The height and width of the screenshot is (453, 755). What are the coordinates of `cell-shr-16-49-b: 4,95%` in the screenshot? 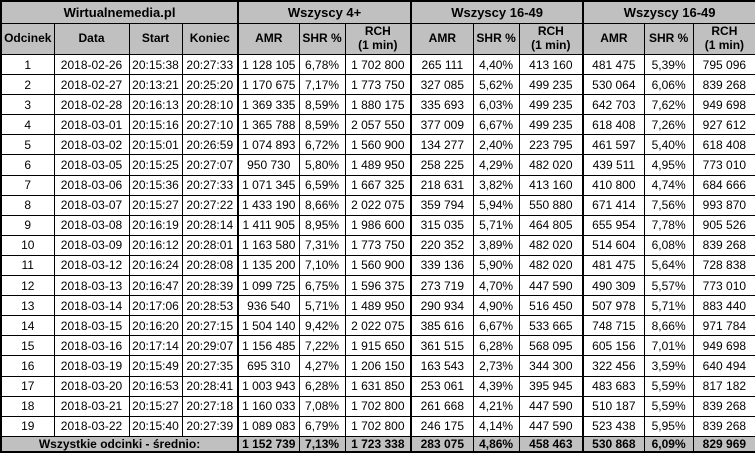 It's located at (668, 165).